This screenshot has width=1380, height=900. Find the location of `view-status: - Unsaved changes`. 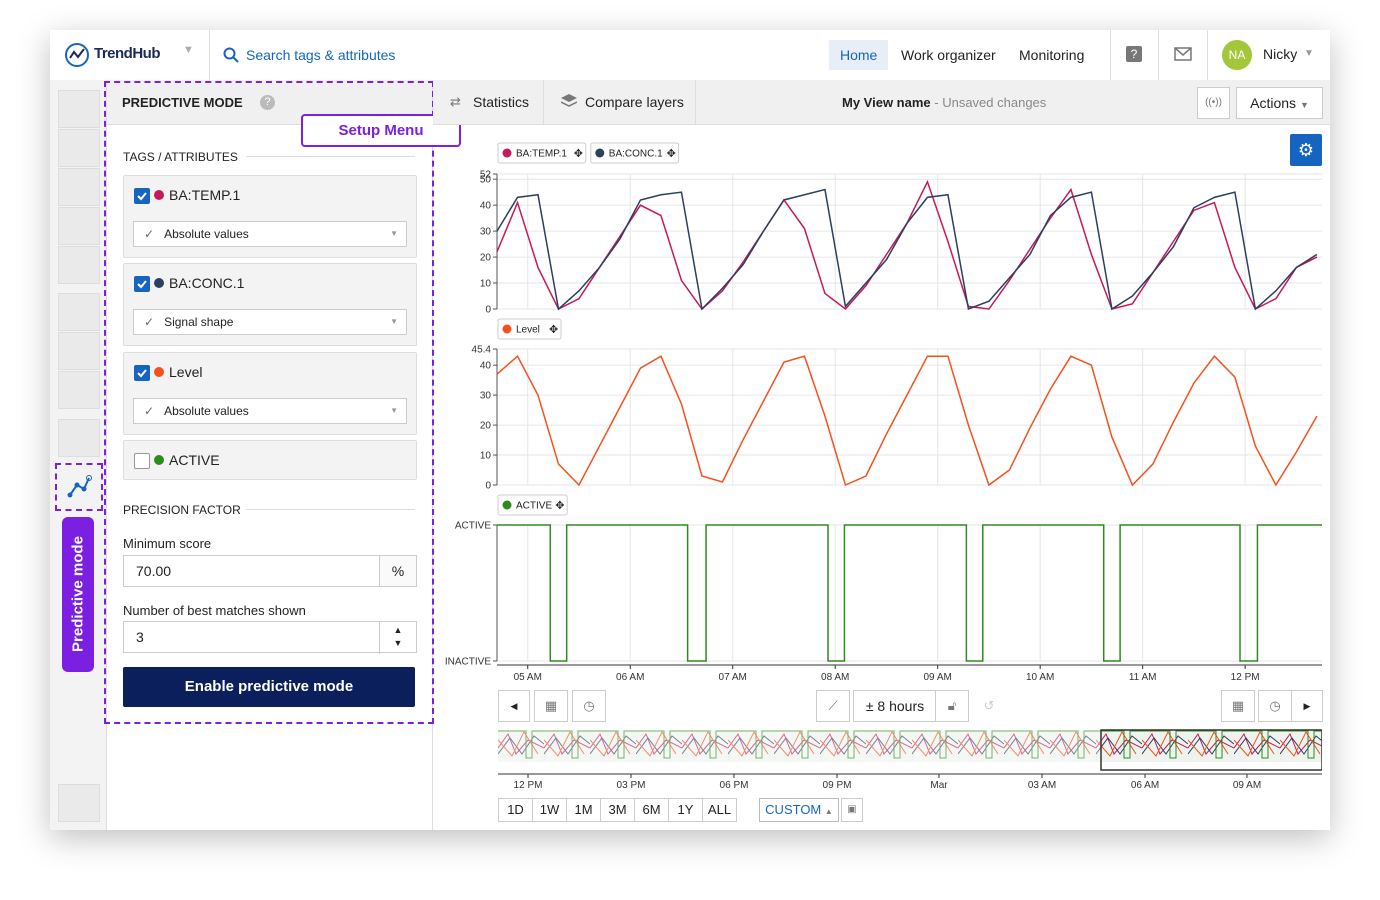

view-status: - Unsaved changes is located at coordinates (990, 102).